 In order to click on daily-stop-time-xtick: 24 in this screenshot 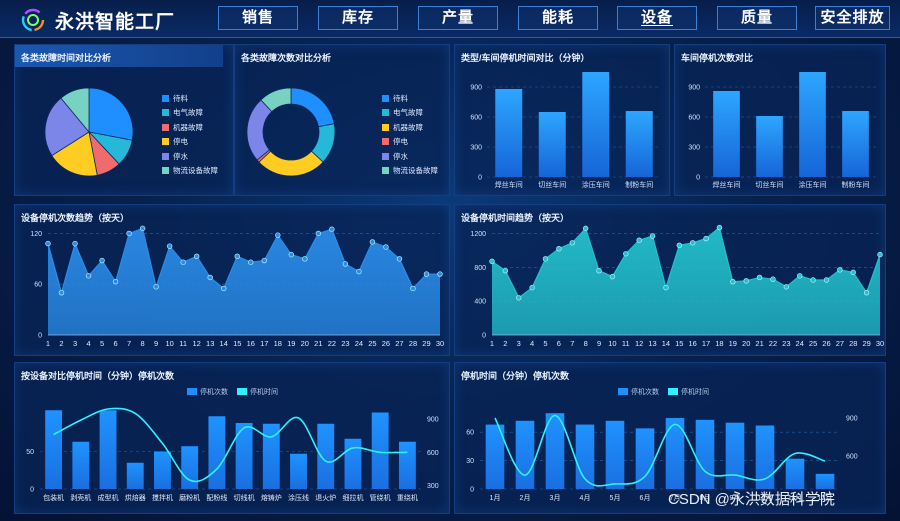, I will do `click(800, 343)`.